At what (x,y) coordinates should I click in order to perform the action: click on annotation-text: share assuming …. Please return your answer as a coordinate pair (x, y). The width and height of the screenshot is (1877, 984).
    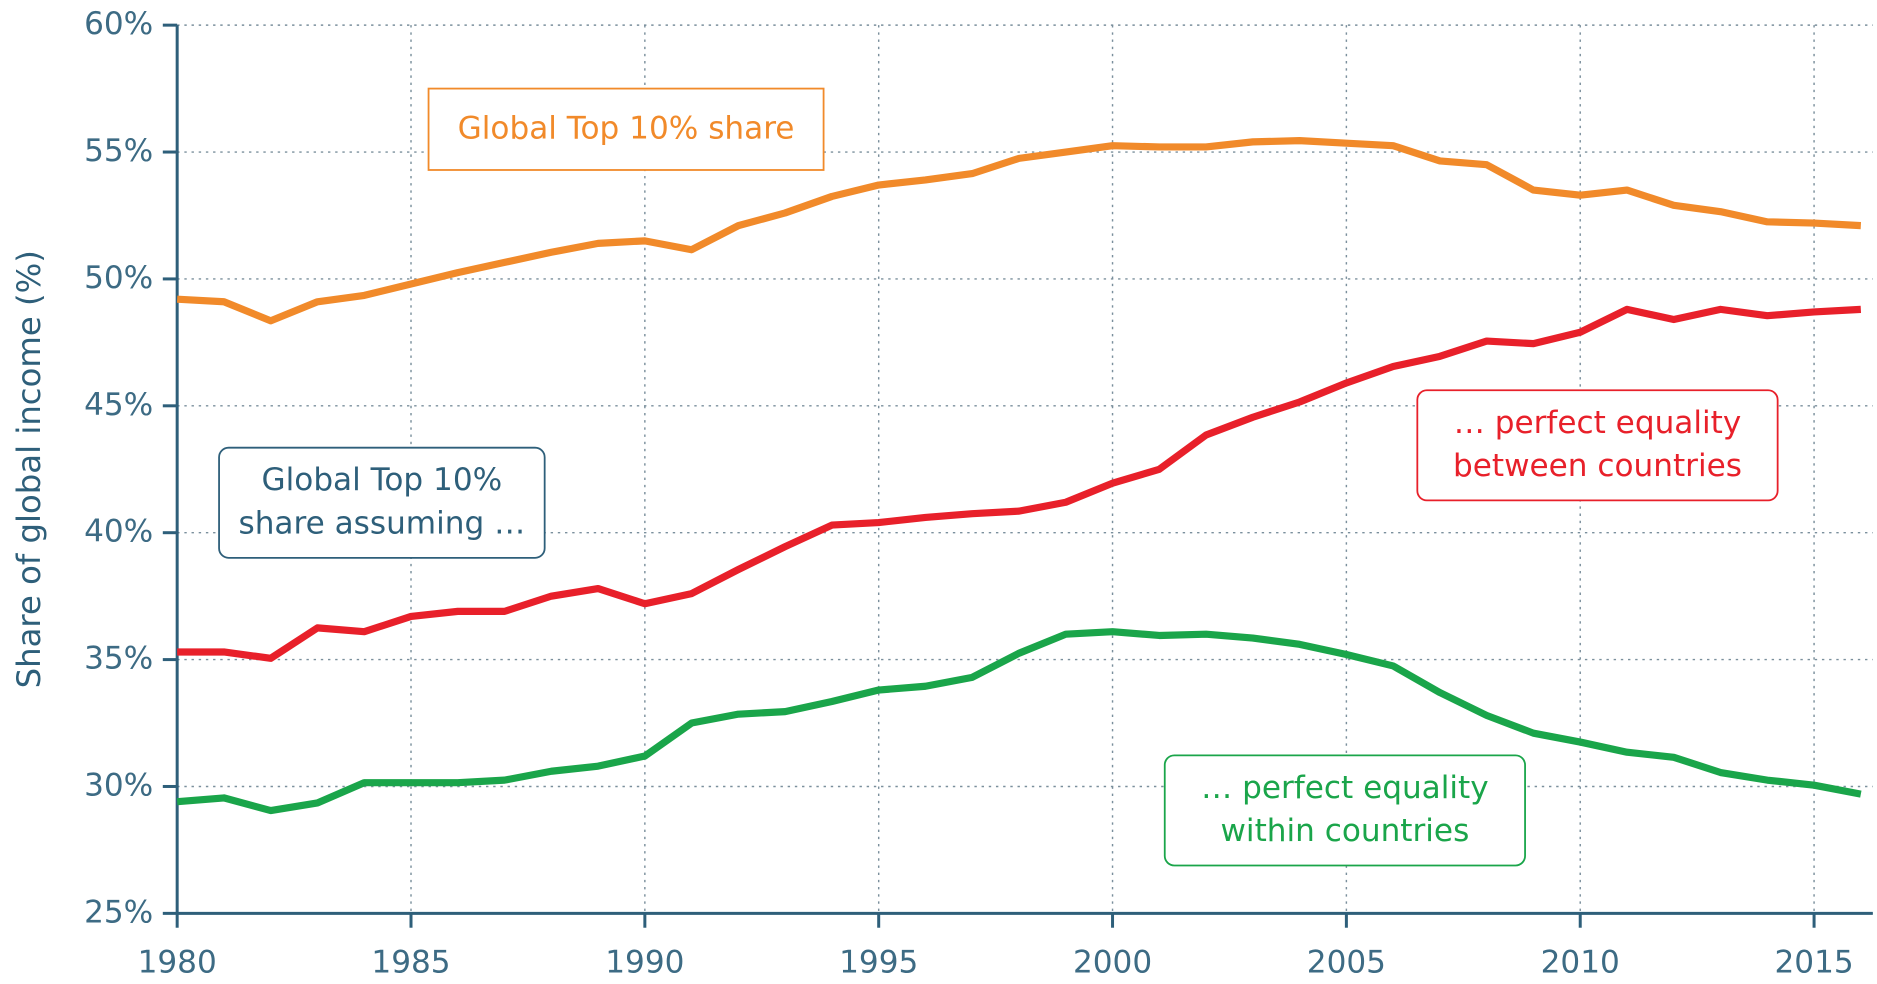
    Looking at the image, I should click on (381, 523).